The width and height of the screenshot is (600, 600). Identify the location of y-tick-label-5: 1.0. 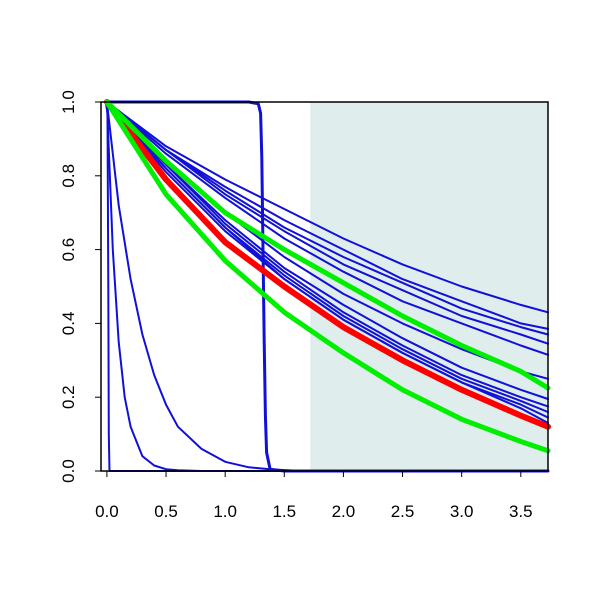
(68, 102).